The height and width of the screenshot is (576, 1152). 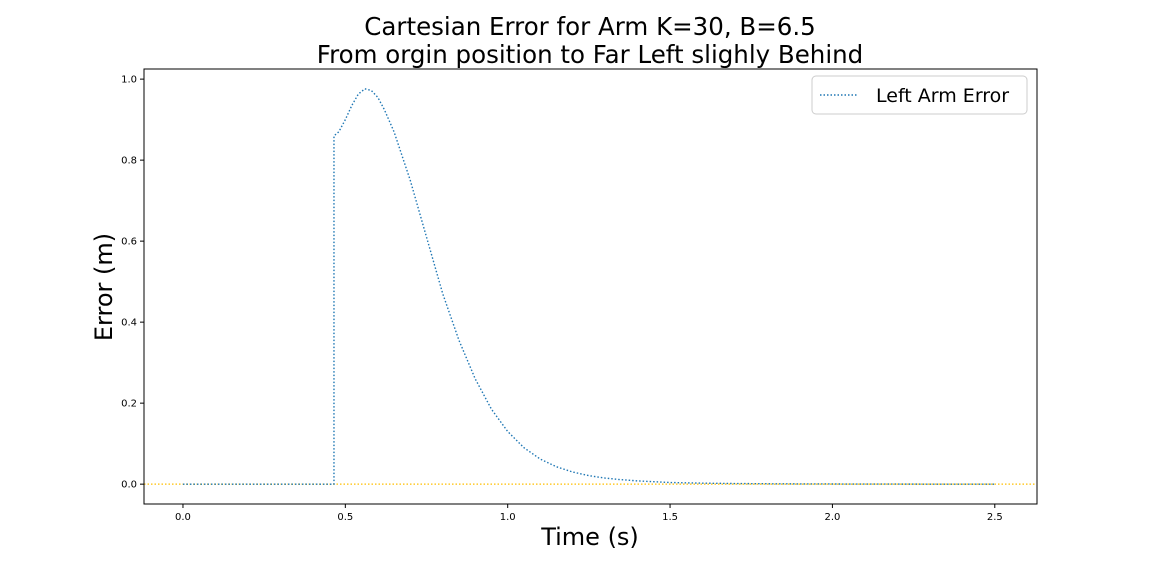 What do you see at coordinates (129, 404) in the screenshot?
I see `y-tick-label: 0.2` at bounding box center [129, 404].